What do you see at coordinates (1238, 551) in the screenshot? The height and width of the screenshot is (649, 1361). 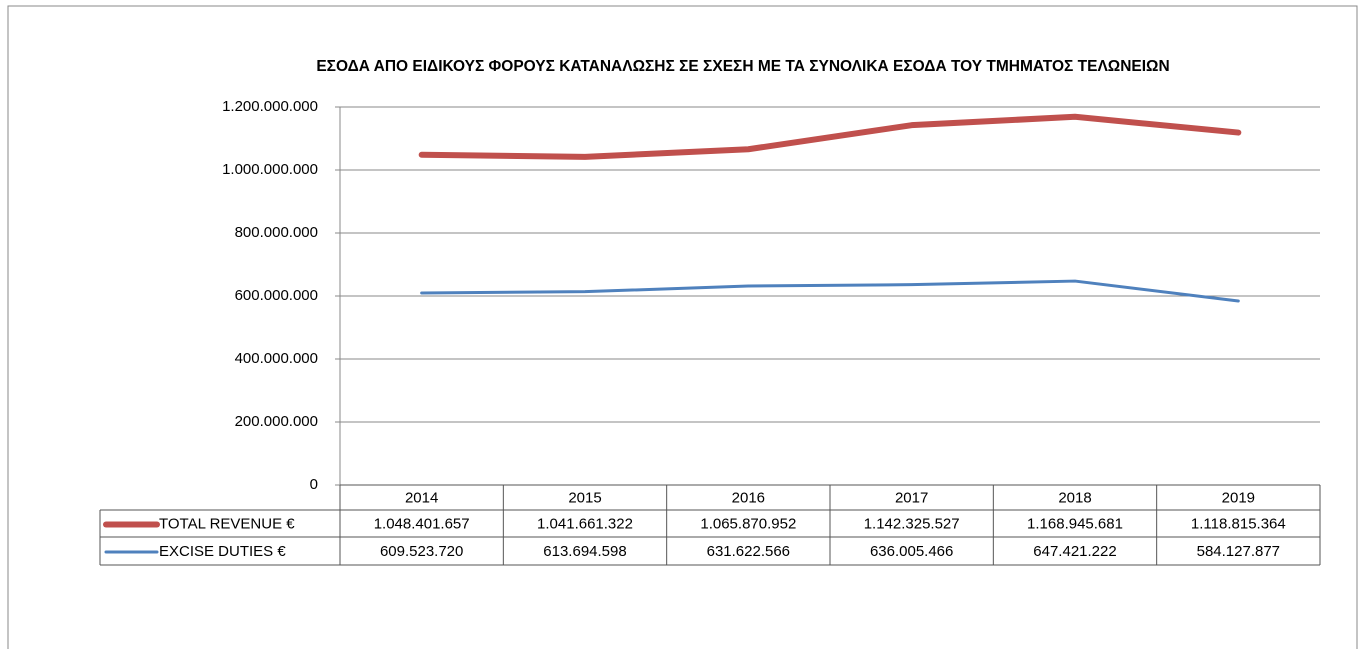 I see `table-value: 584.127.877` at bounding box center [1238, 551].